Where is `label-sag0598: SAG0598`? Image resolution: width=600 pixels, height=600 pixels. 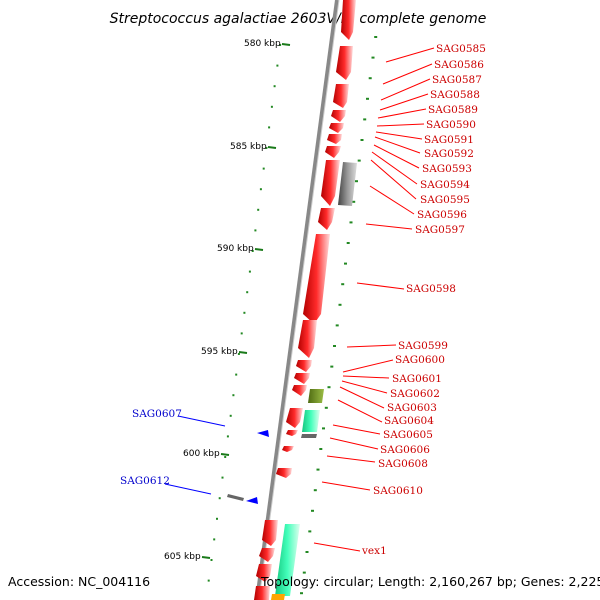 label-sag0598: SAG0598 is located at coordinates (431, 289).